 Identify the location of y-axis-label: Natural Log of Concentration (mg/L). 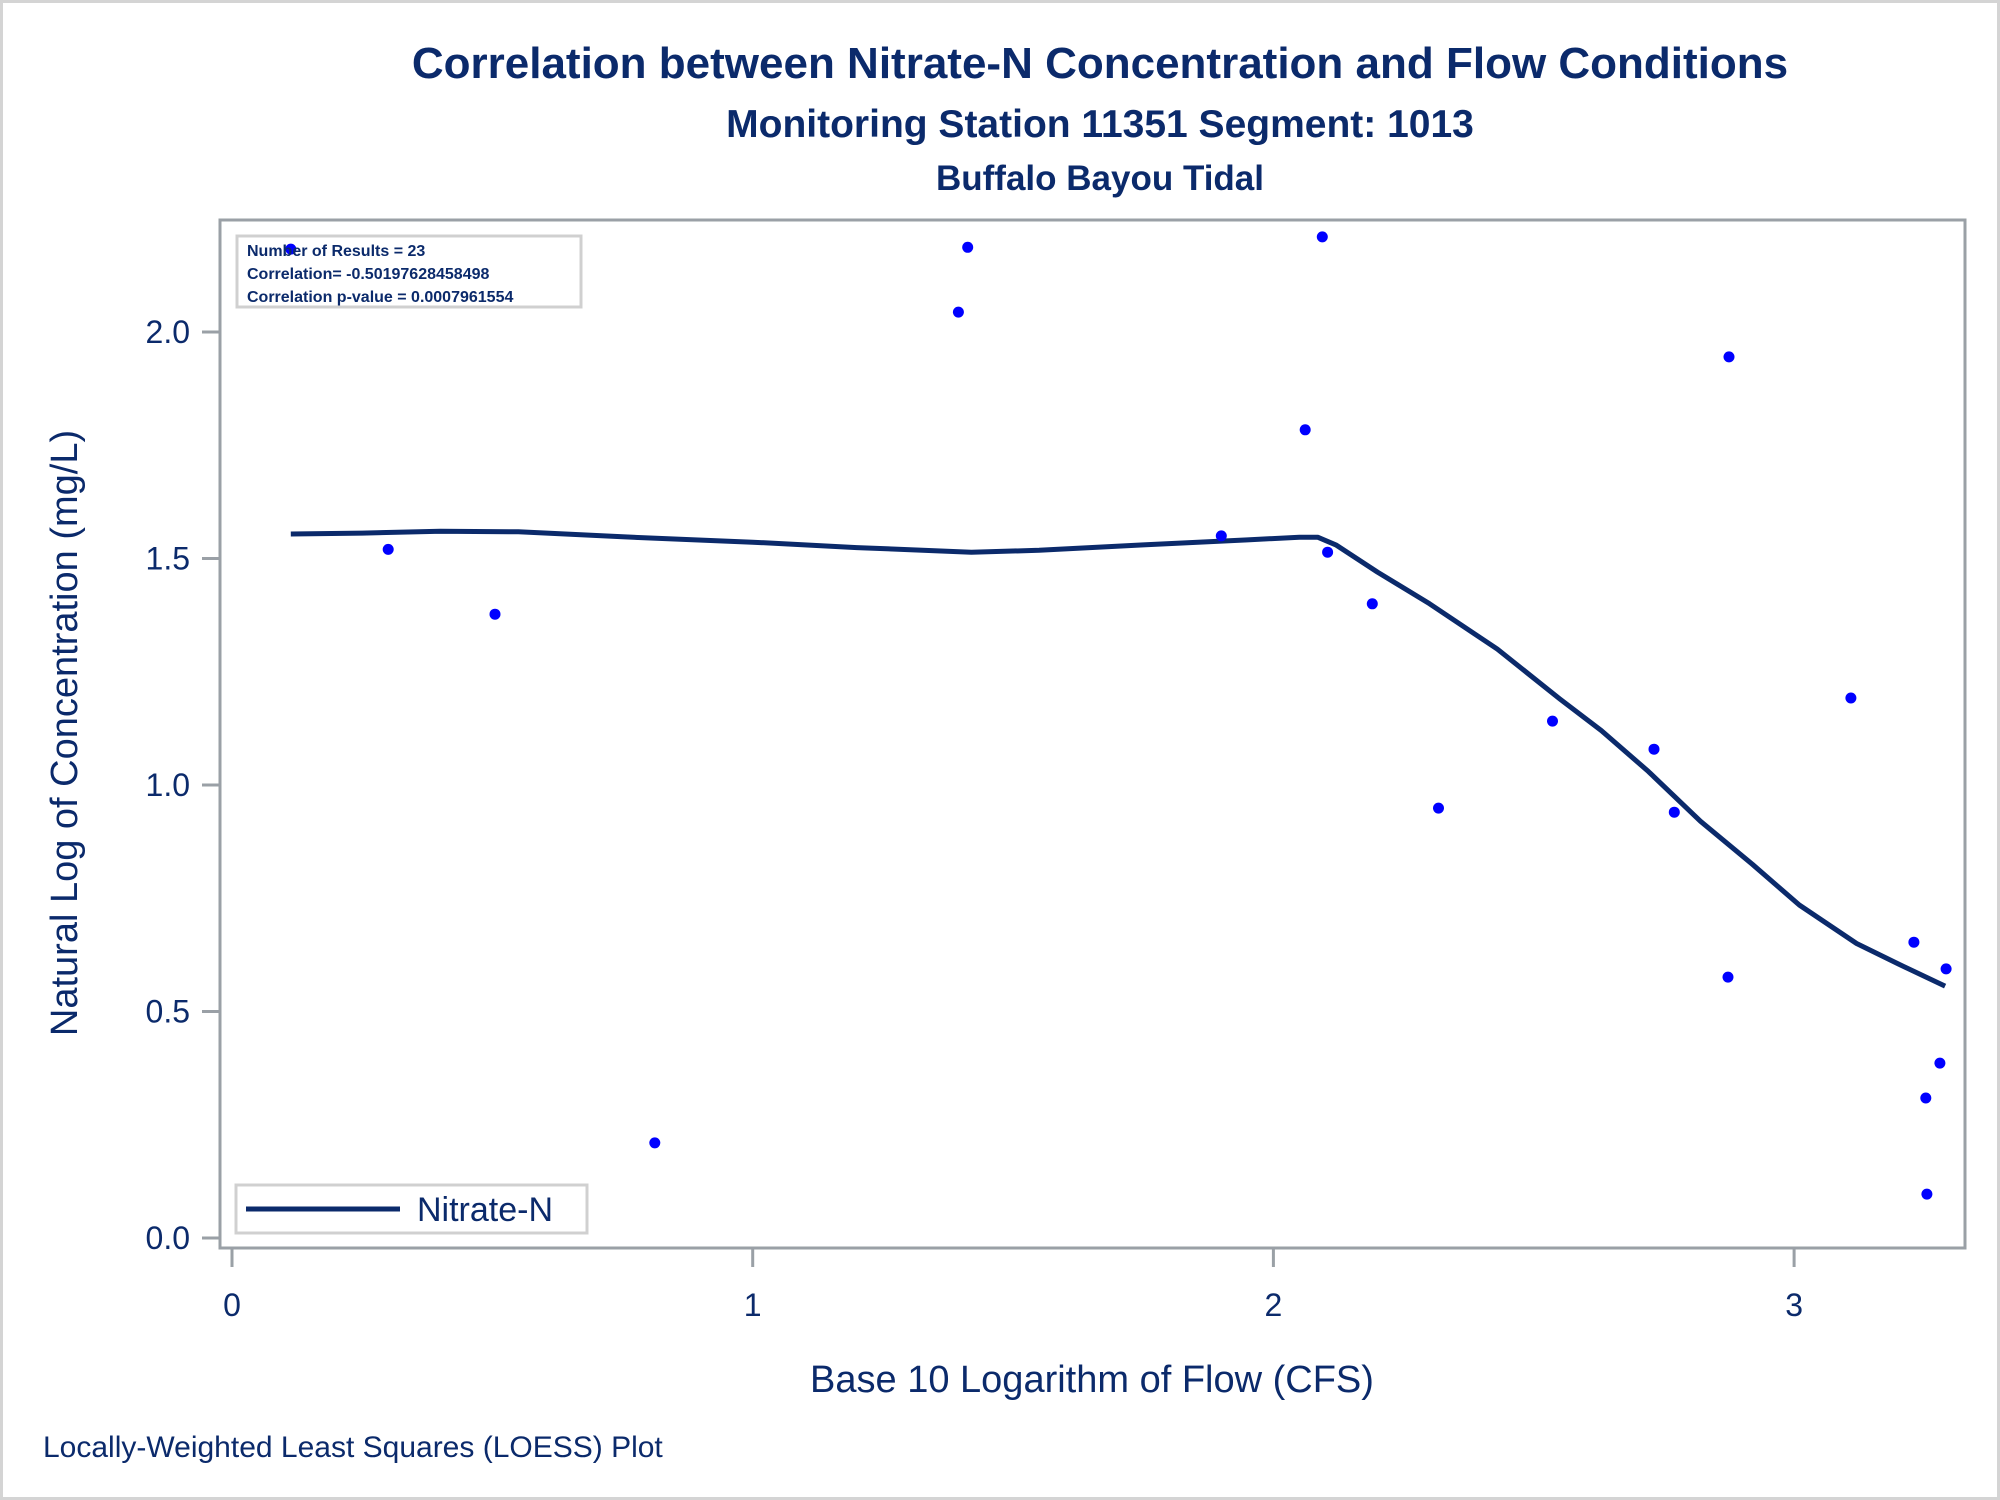
(65, 733).